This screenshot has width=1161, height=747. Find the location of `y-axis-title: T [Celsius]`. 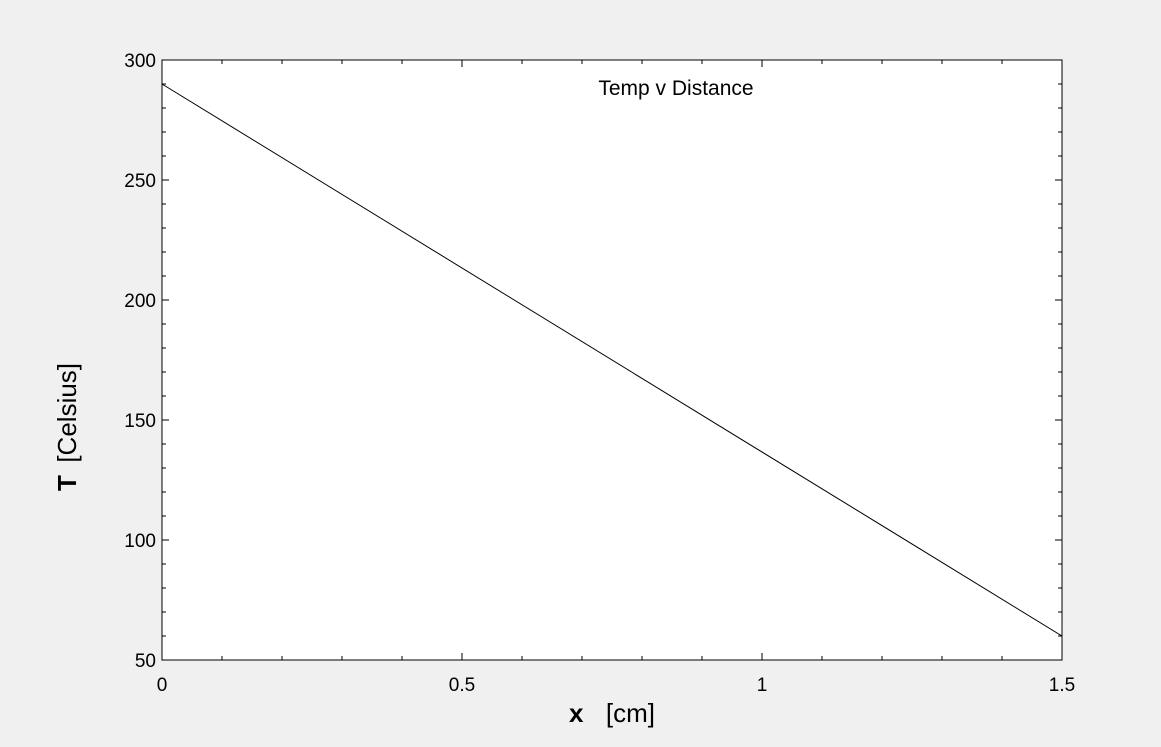

y-axis-title: T [Celsius] is located at coordinates (67, 427).